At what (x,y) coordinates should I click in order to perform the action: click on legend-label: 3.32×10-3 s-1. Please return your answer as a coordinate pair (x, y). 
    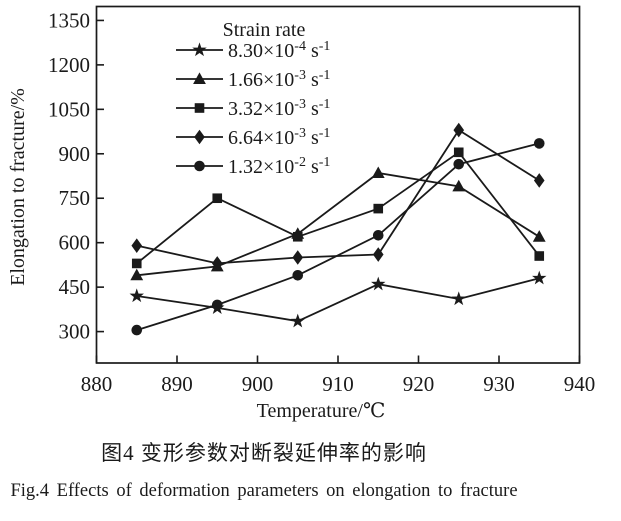
    Looking at the image, I should click on (279, 108).